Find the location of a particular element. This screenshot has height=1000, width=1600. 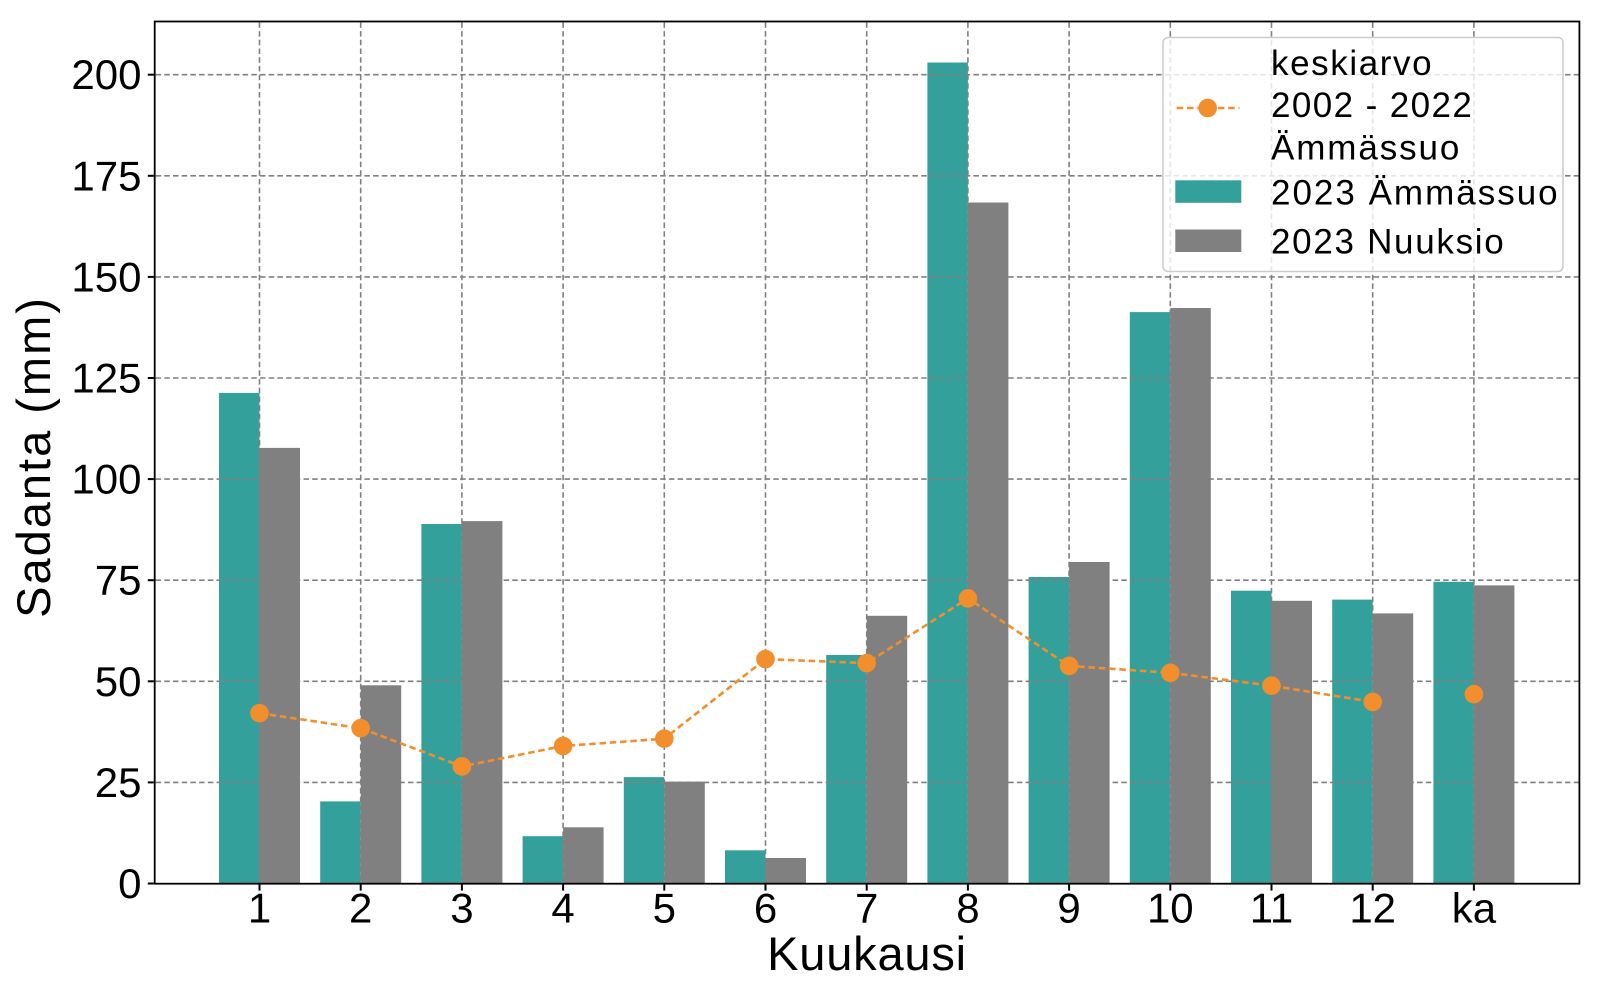

svg-text: 0 is located at coordinates (129, 883).